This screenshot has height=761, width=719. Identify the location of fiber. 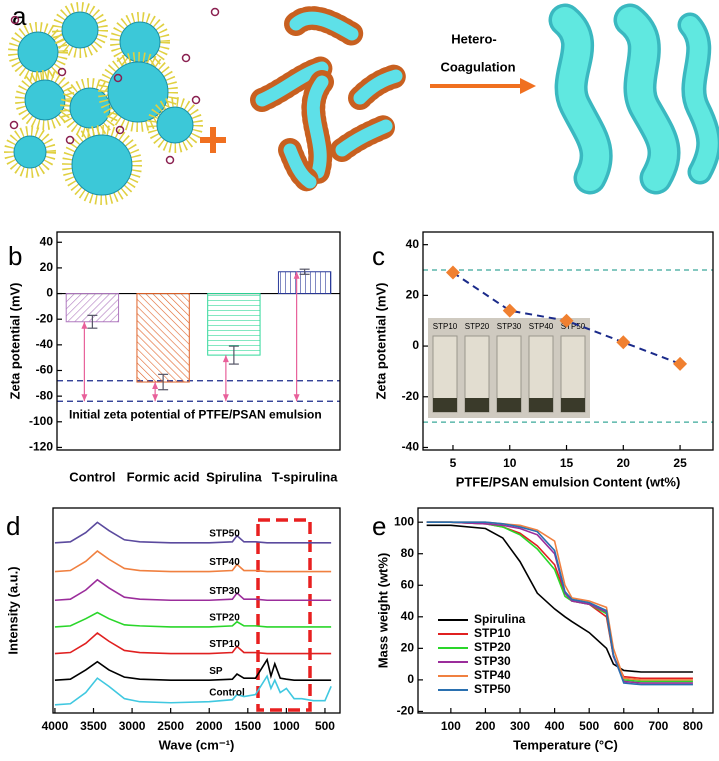
(699, 98).